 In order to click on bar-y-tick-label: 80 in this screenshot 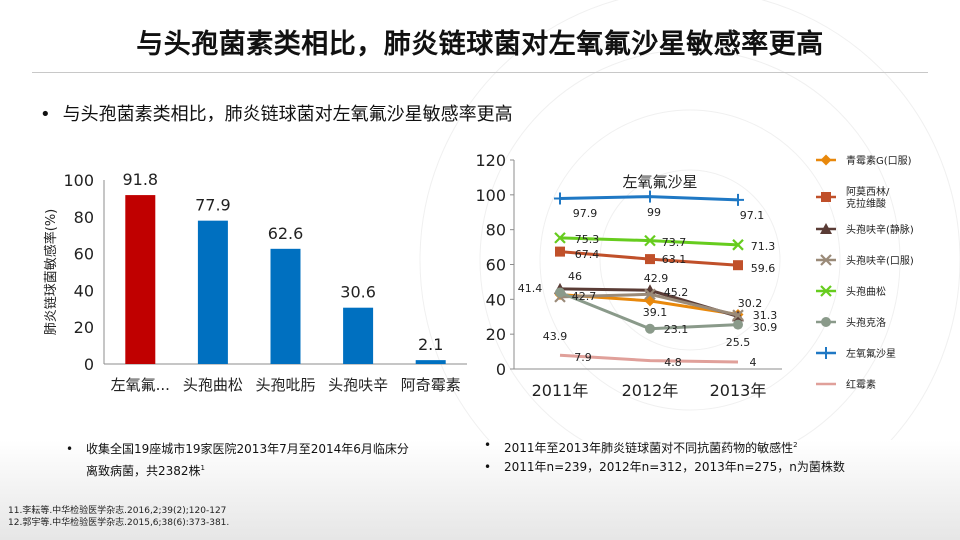, I will do `click(84, 217)`.